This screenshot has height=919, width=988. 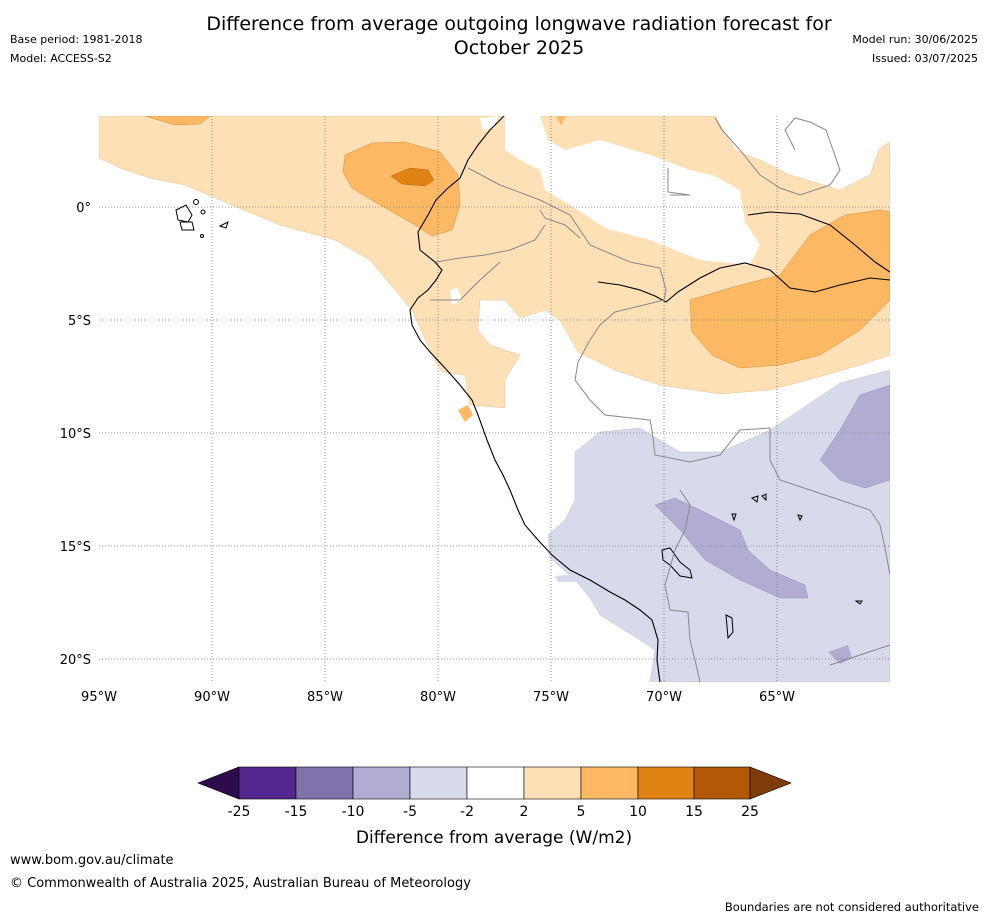 I want to click on colorbar-tick: 10, so click(x=638, y=812).